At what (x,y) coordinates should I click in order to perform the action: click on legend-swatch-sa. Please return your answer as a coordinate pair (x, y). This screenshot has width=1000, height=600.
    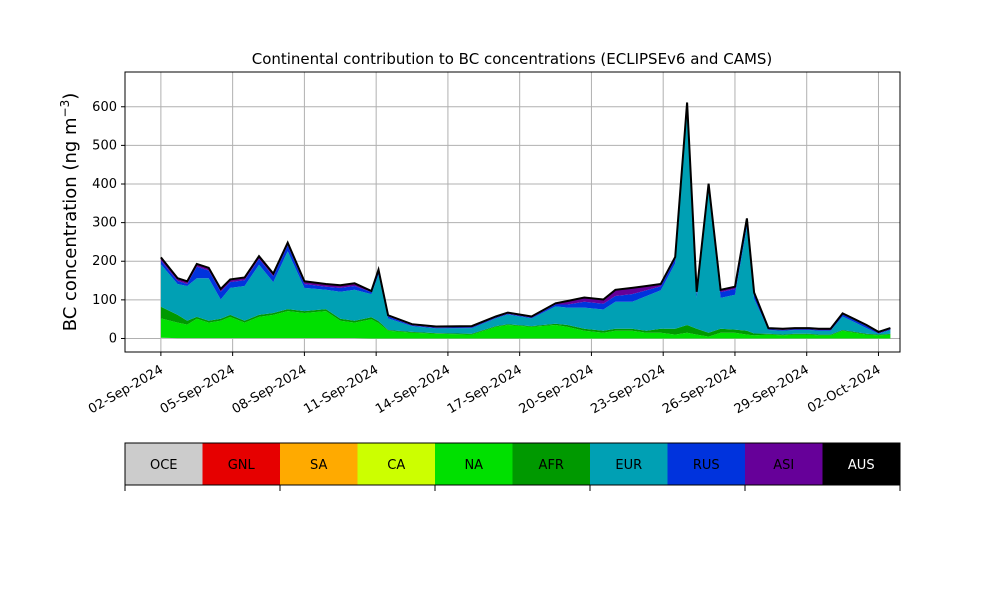
    Looking at the image, I should click on (319, 464).